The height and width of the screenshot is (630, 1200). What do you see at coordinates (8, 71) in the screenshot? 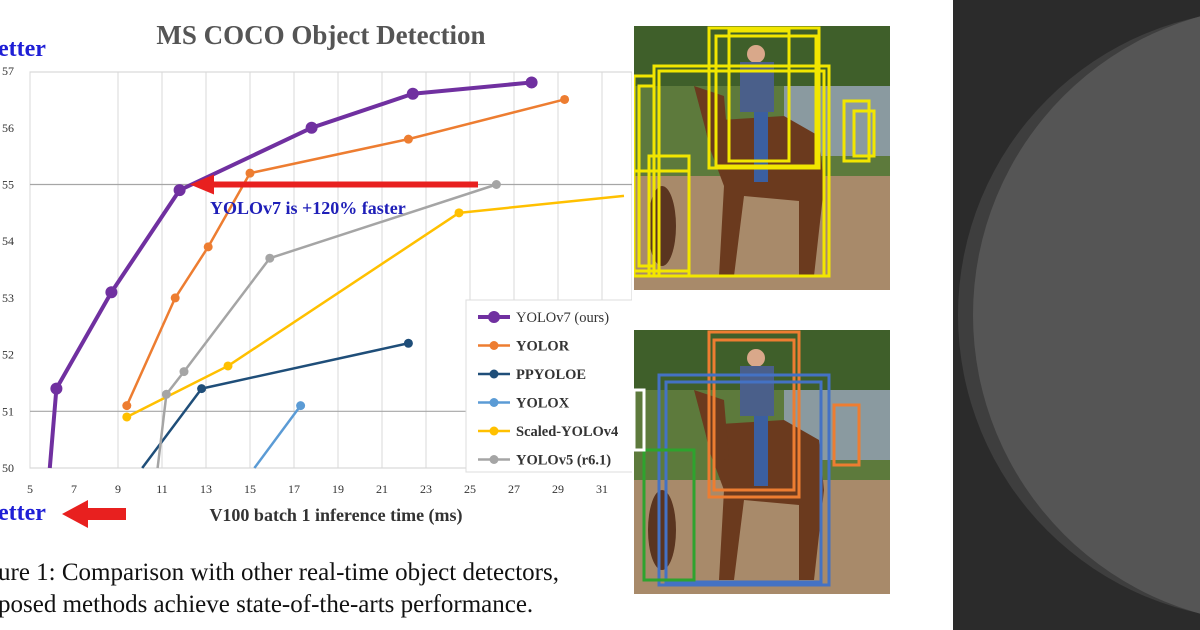
I see `y-tick-label: 57` at bounding box center [8, 71].